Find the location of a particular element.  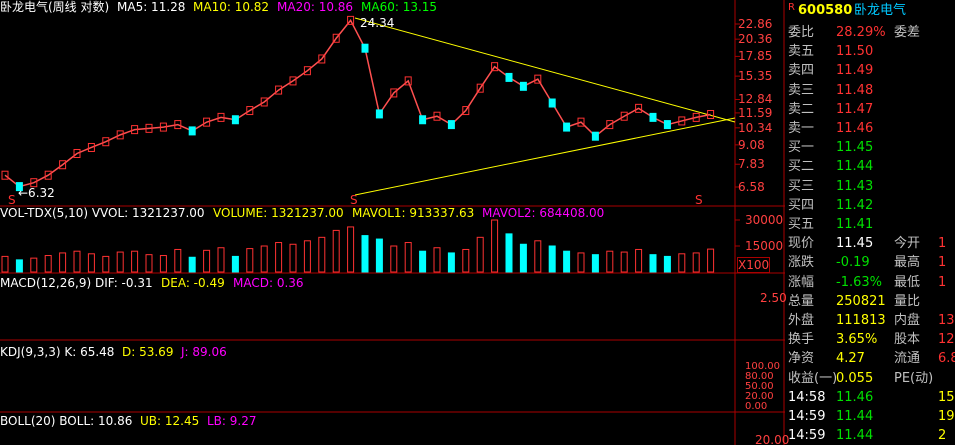

panel-header: UB: 12.45 is located at coordinates (170, 421).